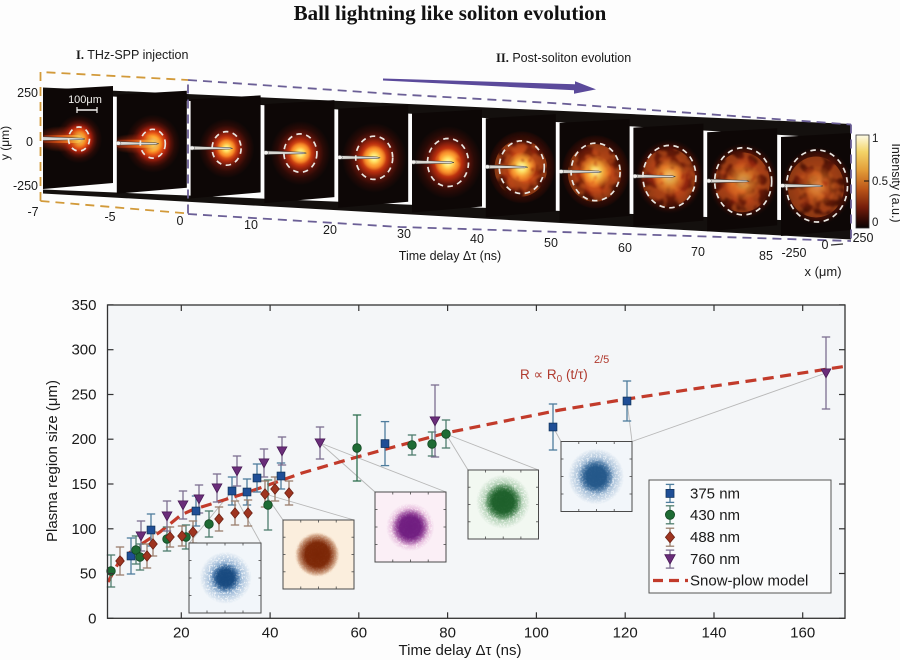 This screenshot has height=660, width=900. I want to click on svg-text: Intensity (a.u.), so click(894, 182).